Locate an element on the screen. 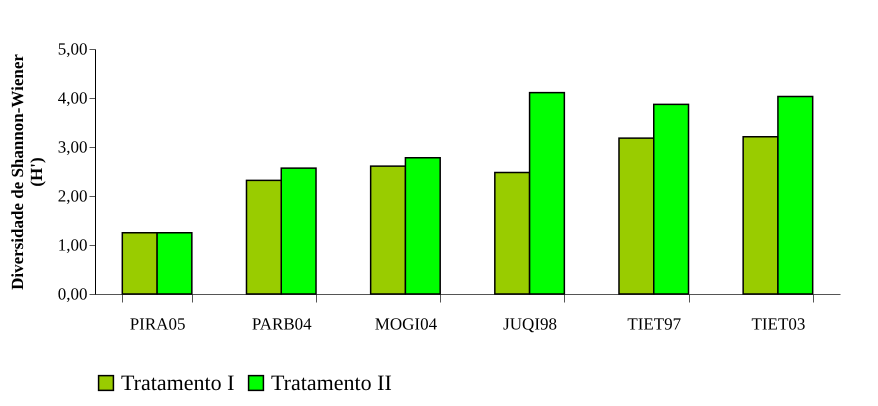  y-tick-label: 2,00 is located at coordinates (73, 196).